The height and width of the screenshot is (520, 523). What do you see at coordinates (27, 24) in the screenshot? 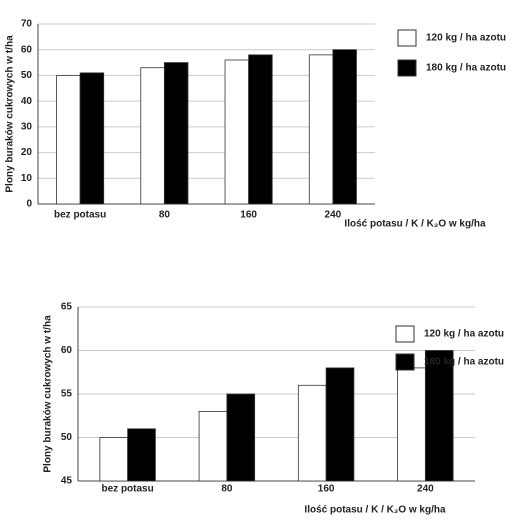
I see `y-tick-label: 70` at bounding box center [27, 24].